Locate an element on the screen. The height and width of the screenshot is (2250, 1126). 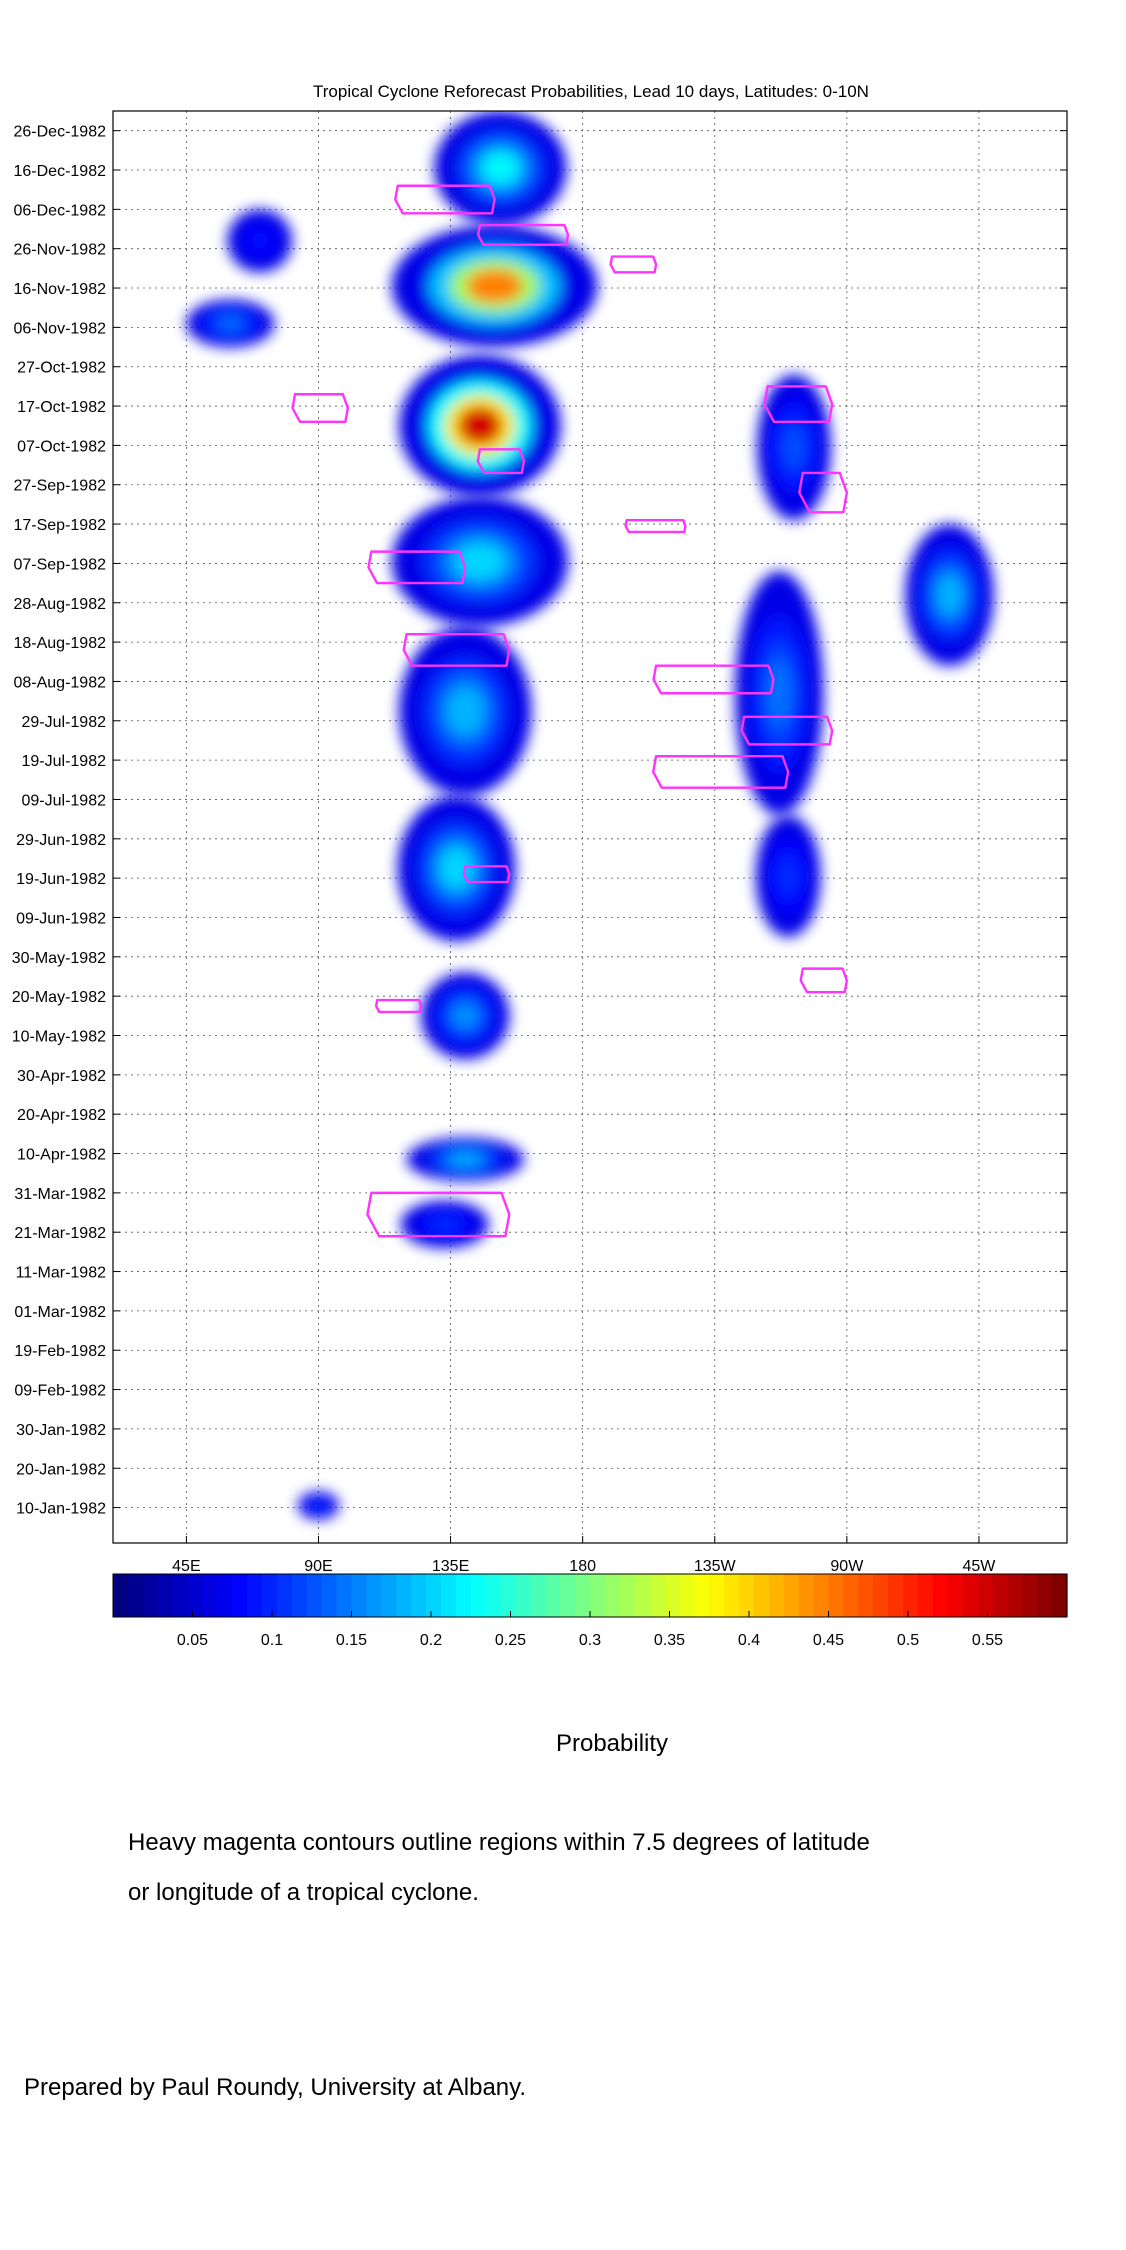
y-tick-label: 07-Oct-1982 is located at coordinates (61, 446).